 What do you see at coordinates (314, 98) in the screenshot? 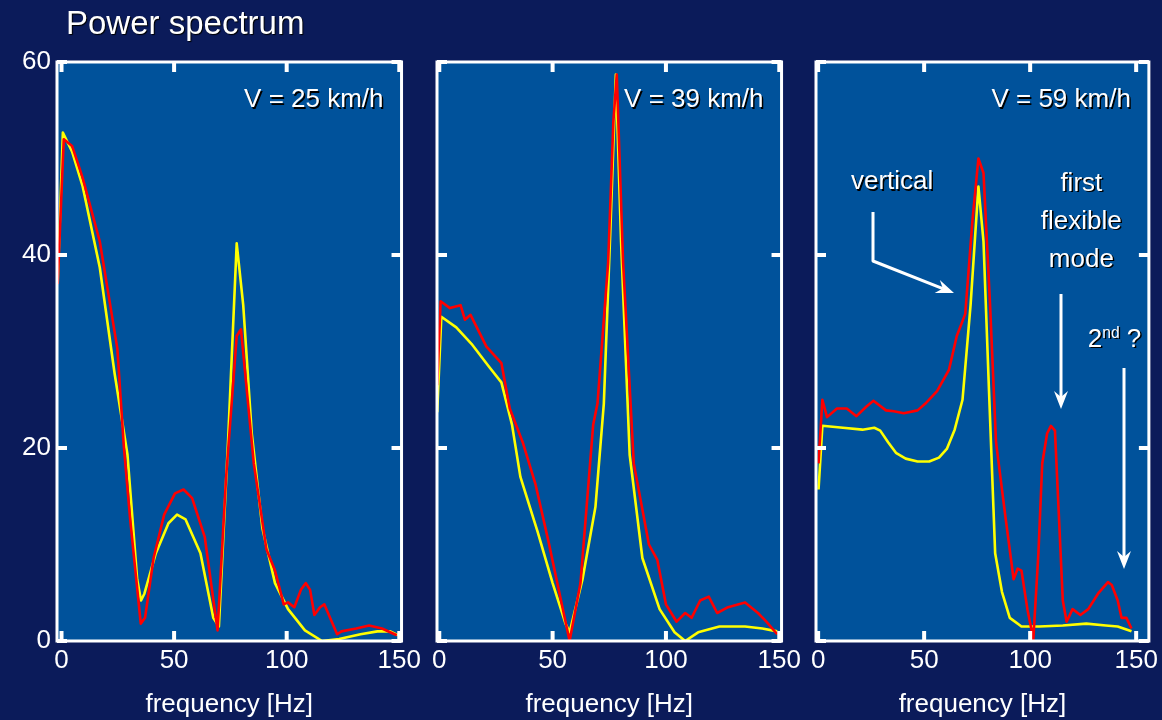
I see `annotation: V = 25 km/h` at bounding box center [314, 98].